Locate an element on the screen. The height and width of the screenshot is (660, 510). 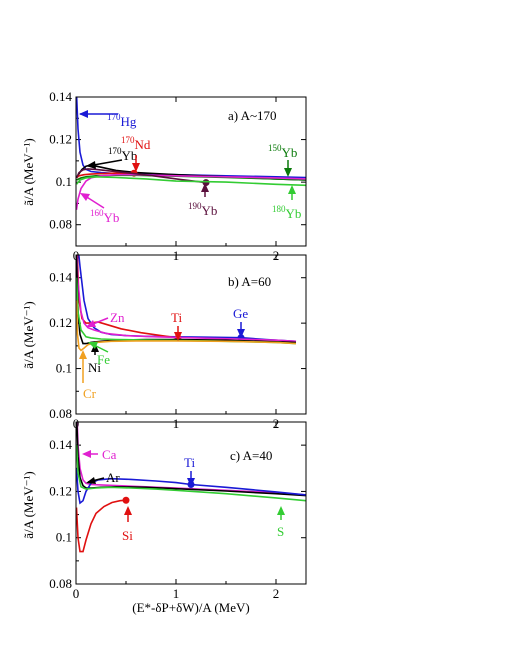
y-tick-label-a-2: 0.12 is located at coordinates (60, 139).